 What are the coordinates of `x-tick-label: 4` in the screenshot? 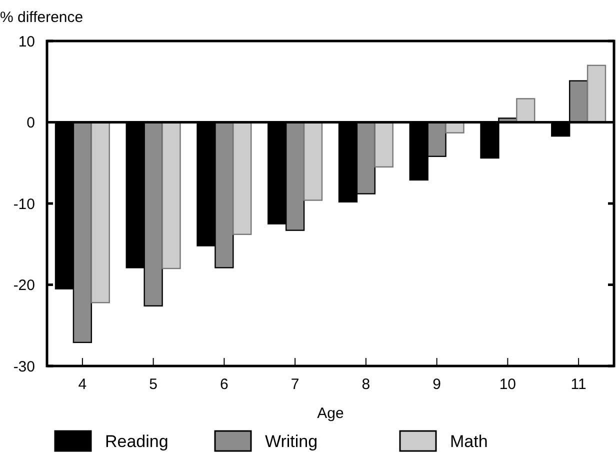 It's located at (82, 384).